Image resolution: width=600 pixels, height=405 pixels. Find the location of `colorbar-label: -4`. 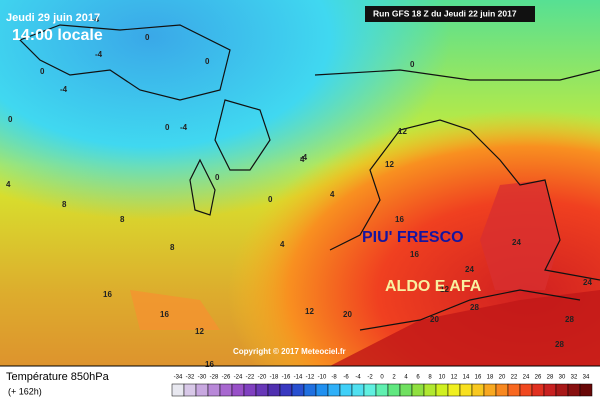

colorbar-label: -4 is located at coordinates (358, 378).